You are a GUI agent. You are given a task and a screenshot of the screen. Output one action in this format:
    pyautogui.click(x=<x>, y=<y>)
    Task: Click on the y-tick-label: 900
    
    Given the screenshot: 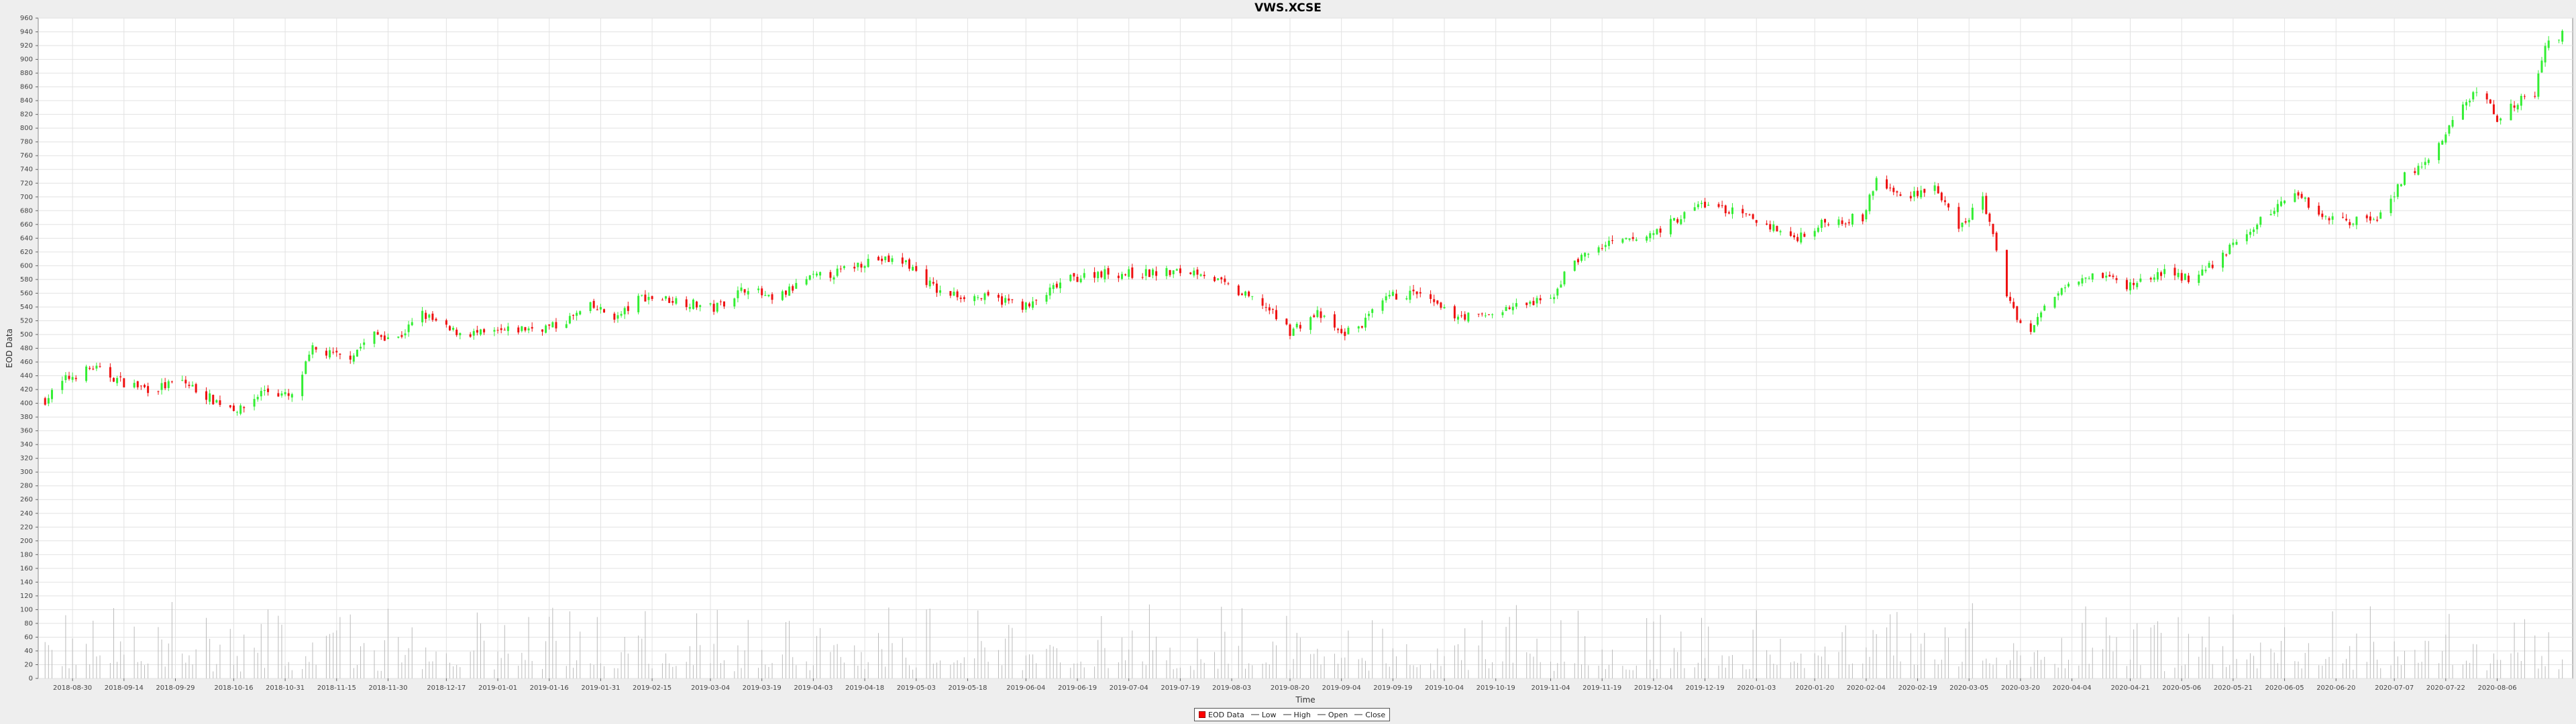 What is the action you would take?
    pyautogui.click(x=26, y=60)
    